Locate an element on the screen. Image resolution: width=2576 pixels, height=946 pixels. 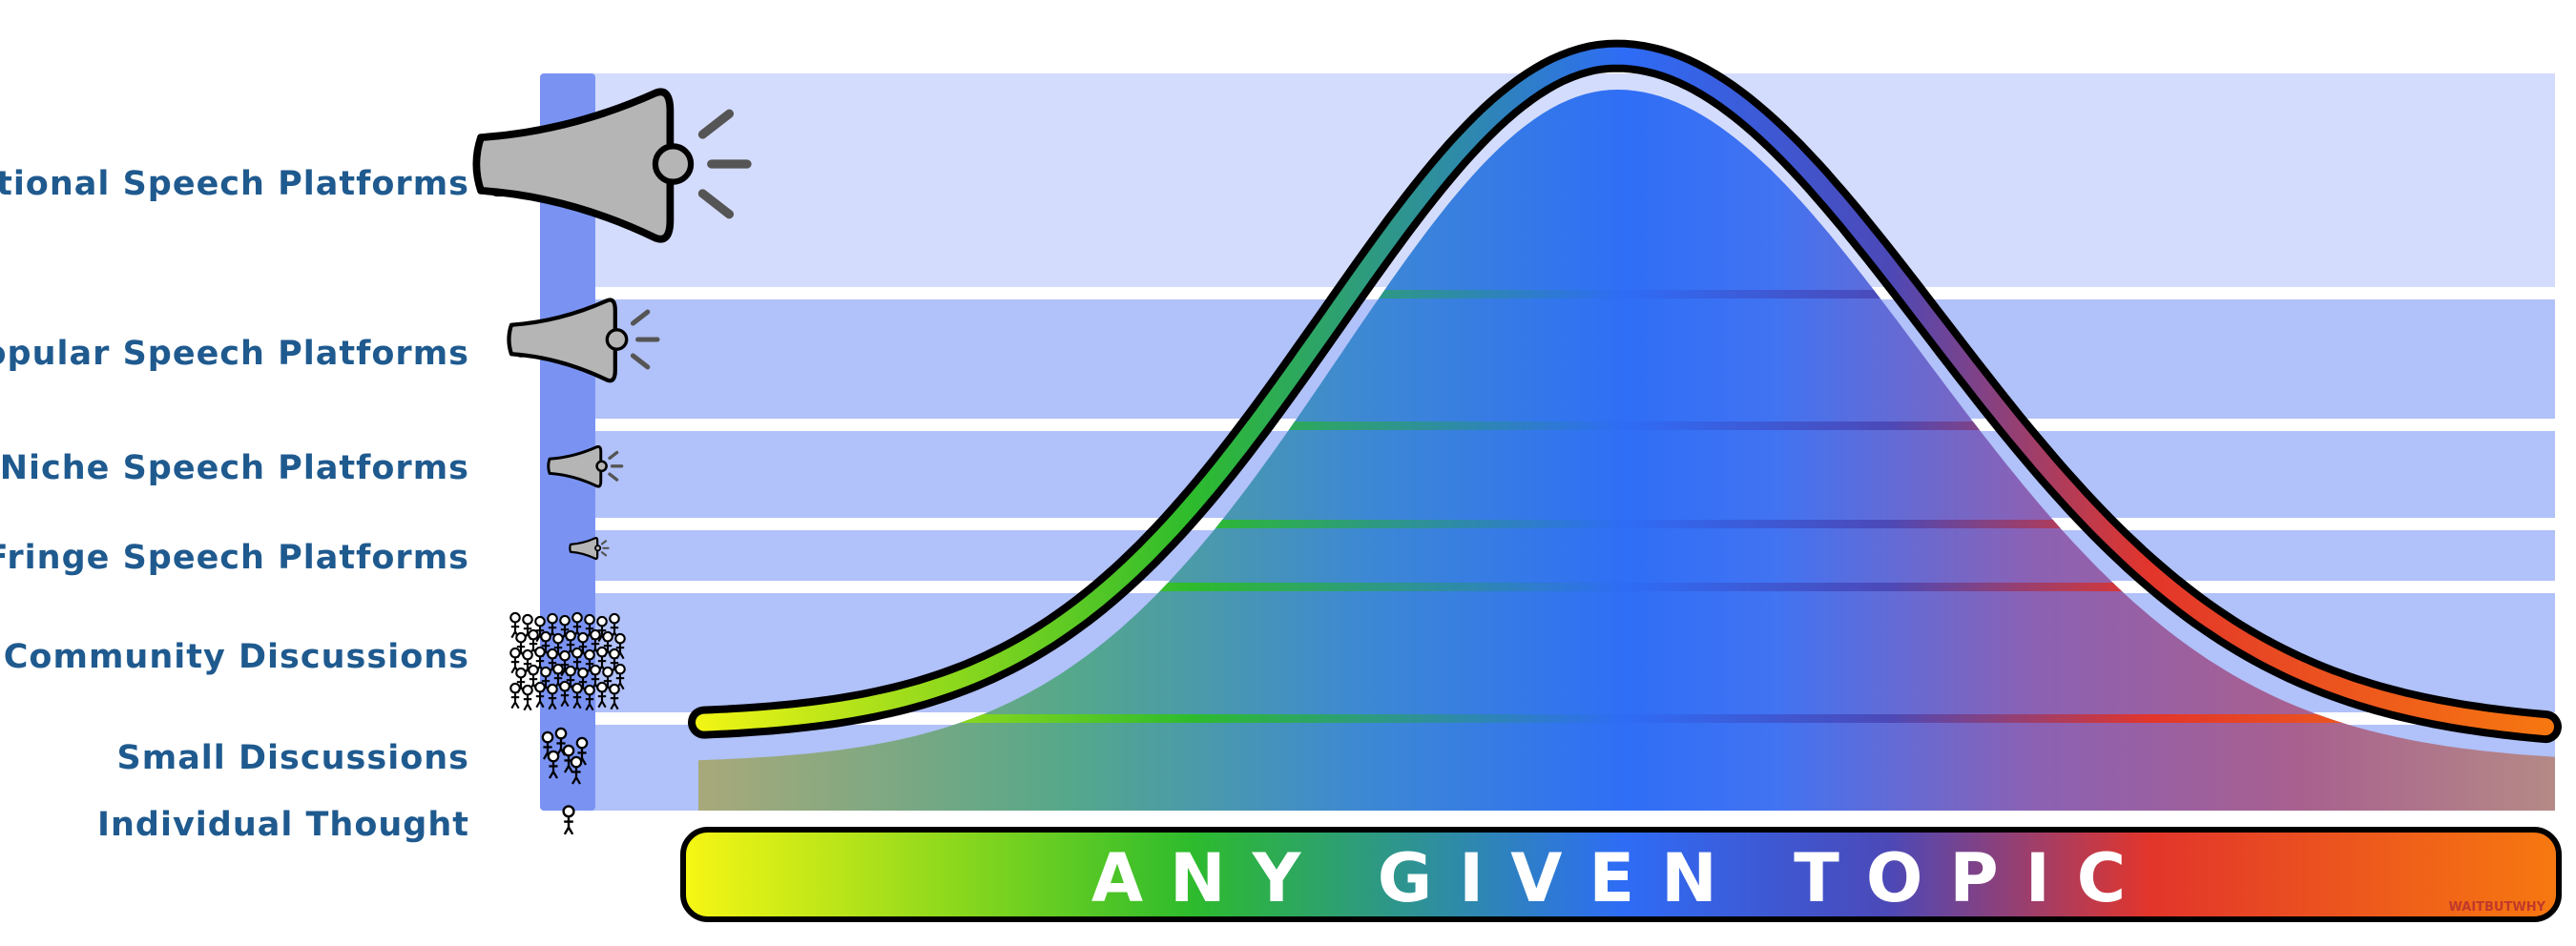
individual-person is located at coordinates (568, 820).